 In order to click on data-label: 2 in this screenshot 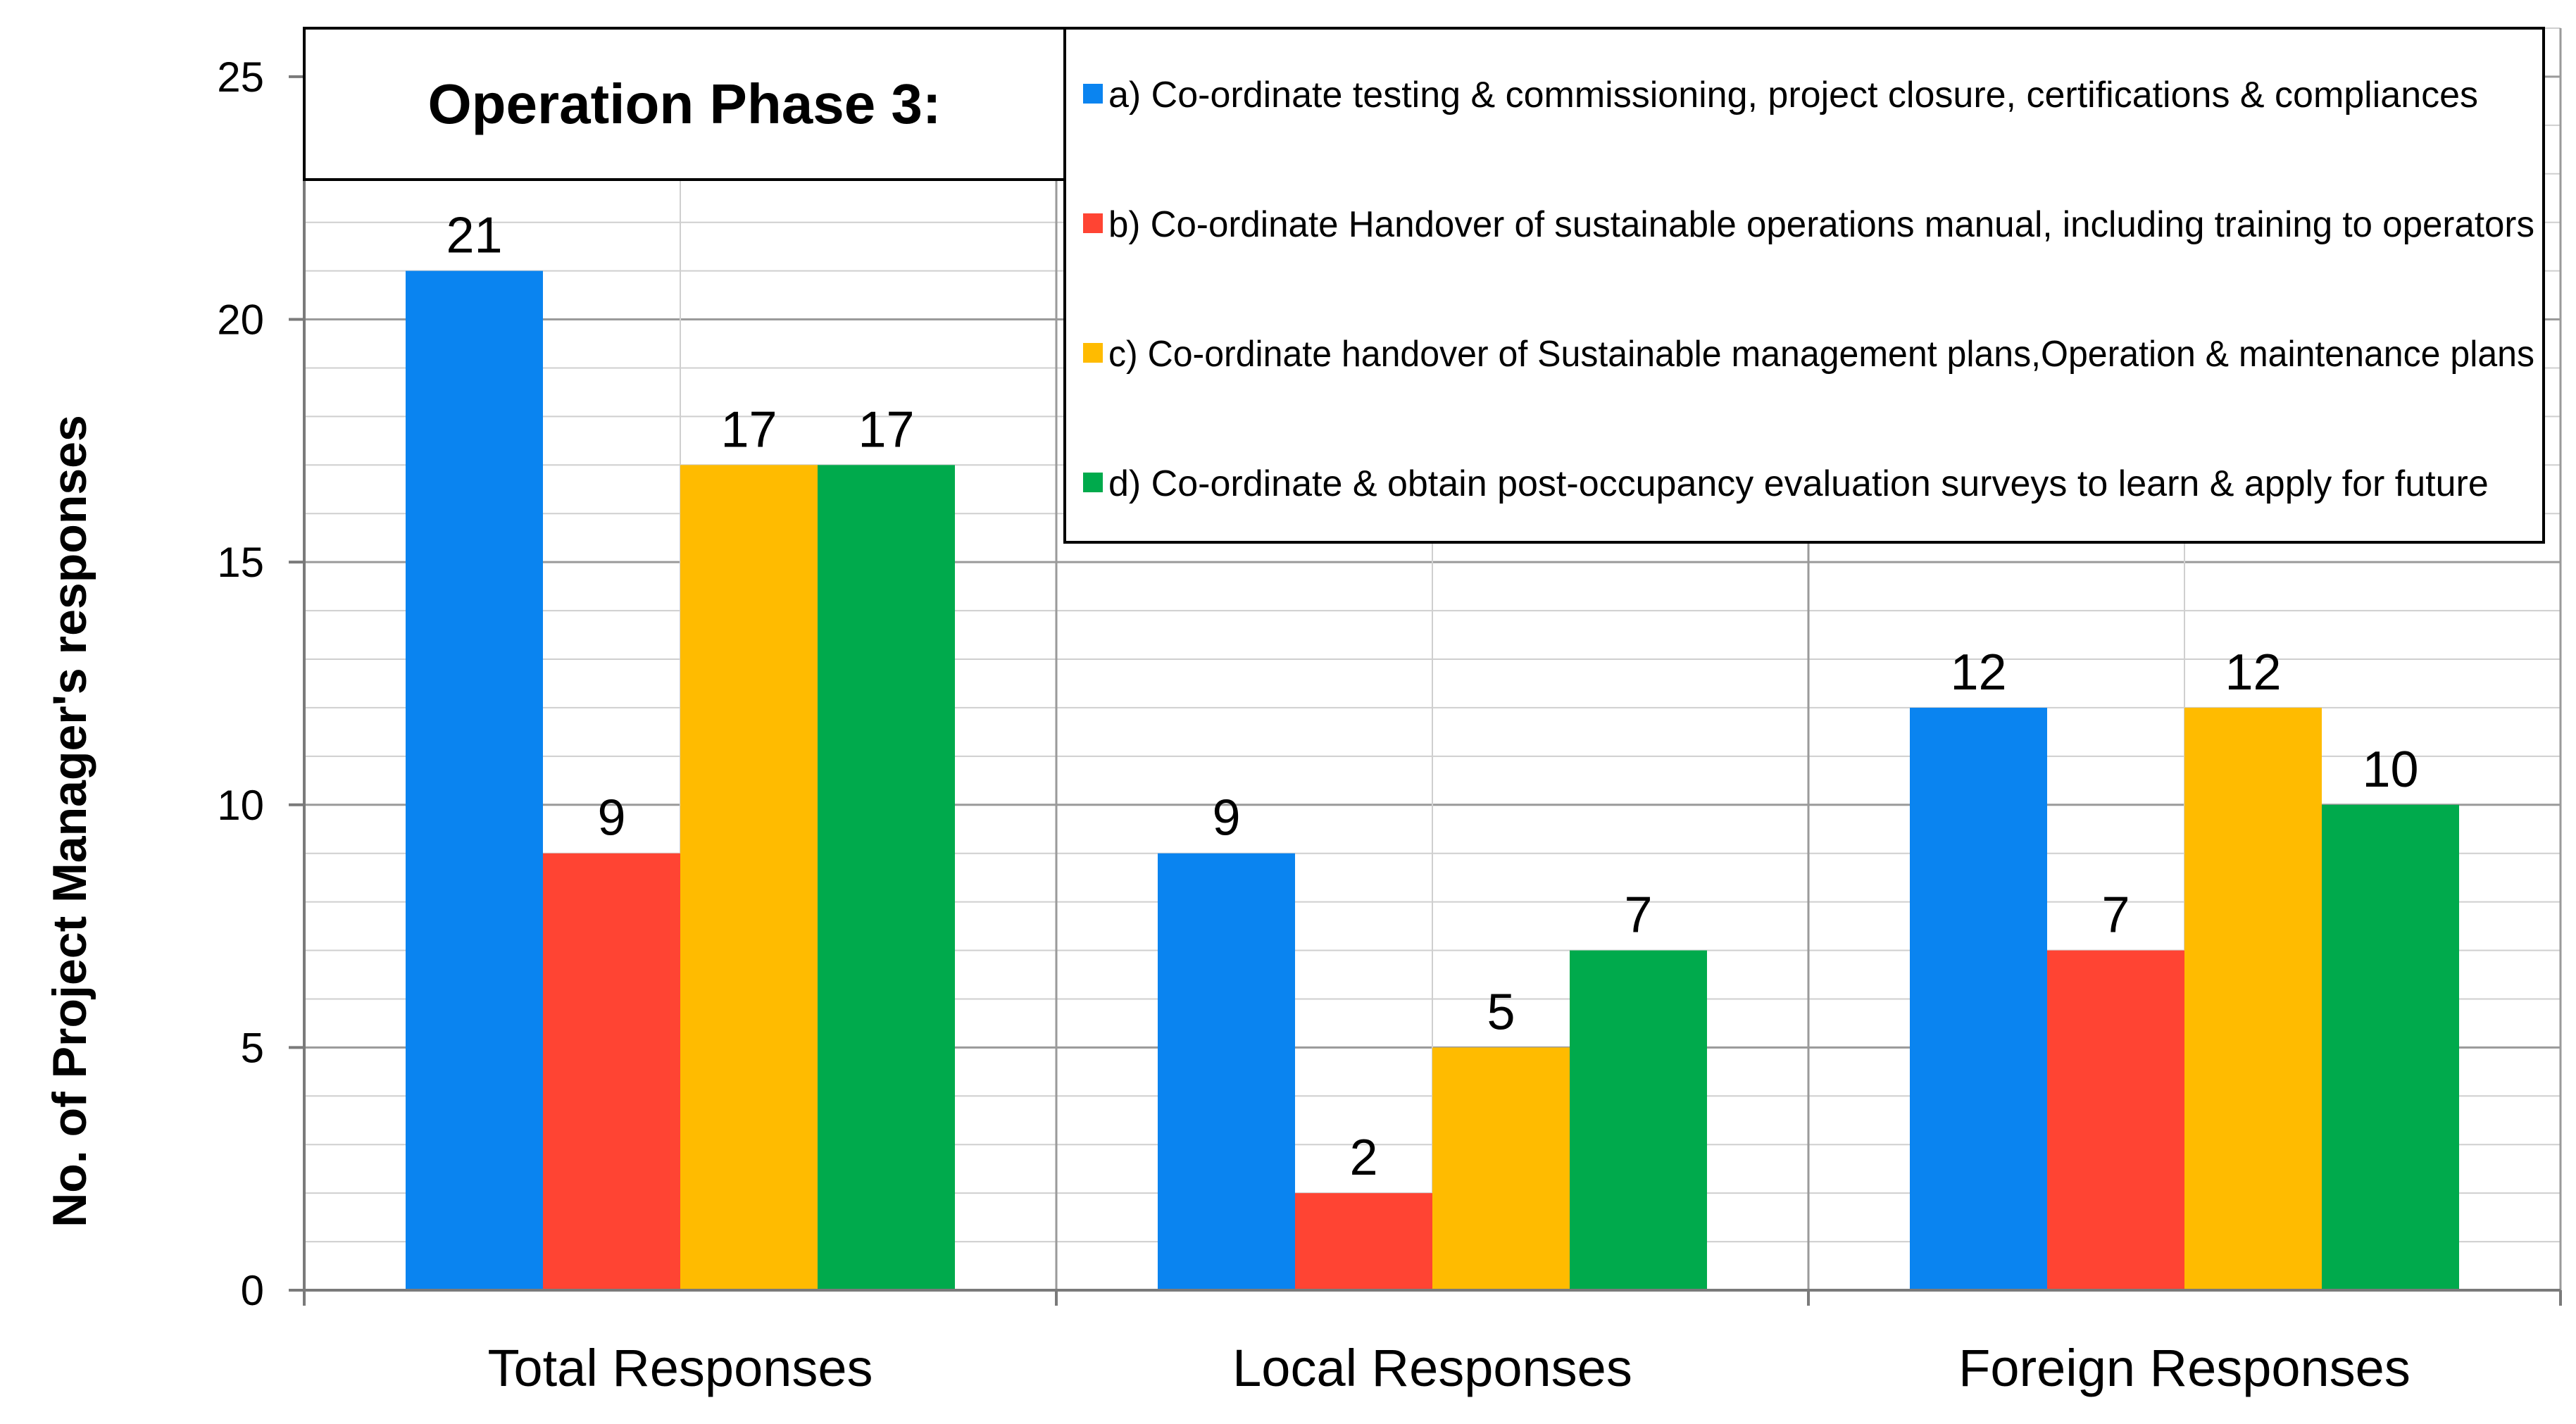, I will do `click(1363, 1158)`.